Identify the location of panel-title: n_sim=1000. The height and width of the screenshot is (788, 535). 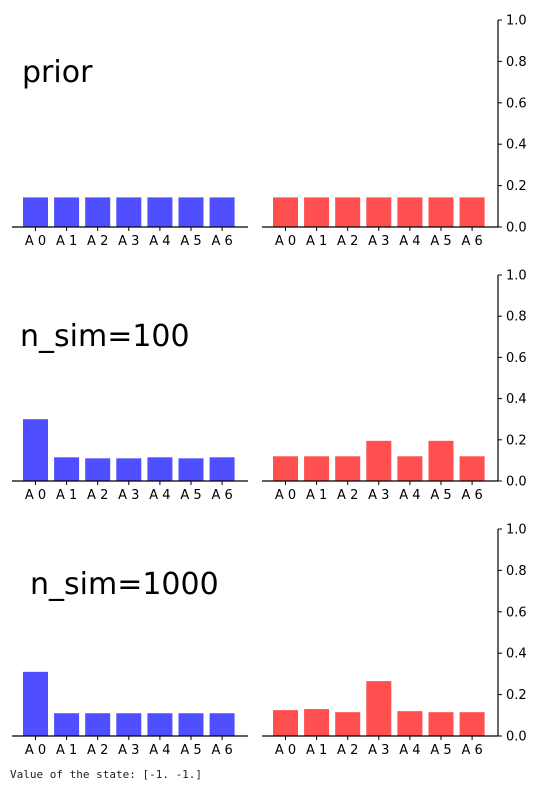
(124, 584).